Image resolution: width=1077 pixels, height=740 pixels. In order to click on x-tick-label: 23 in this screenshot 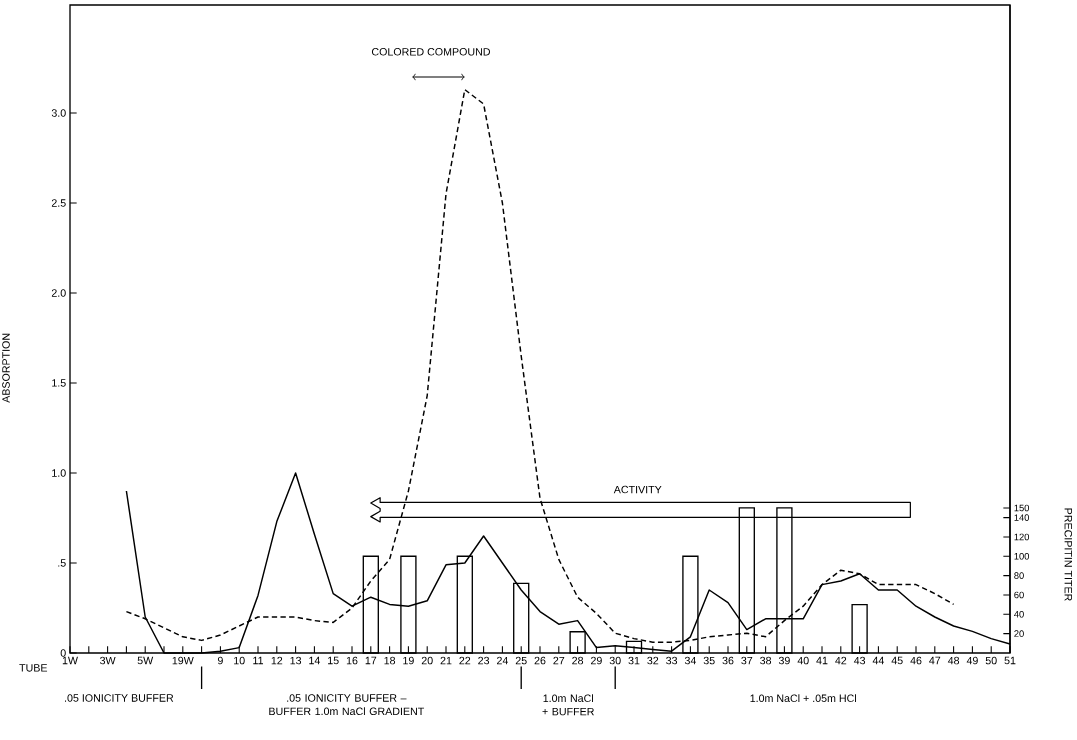, I will do `click(484, 660)`.